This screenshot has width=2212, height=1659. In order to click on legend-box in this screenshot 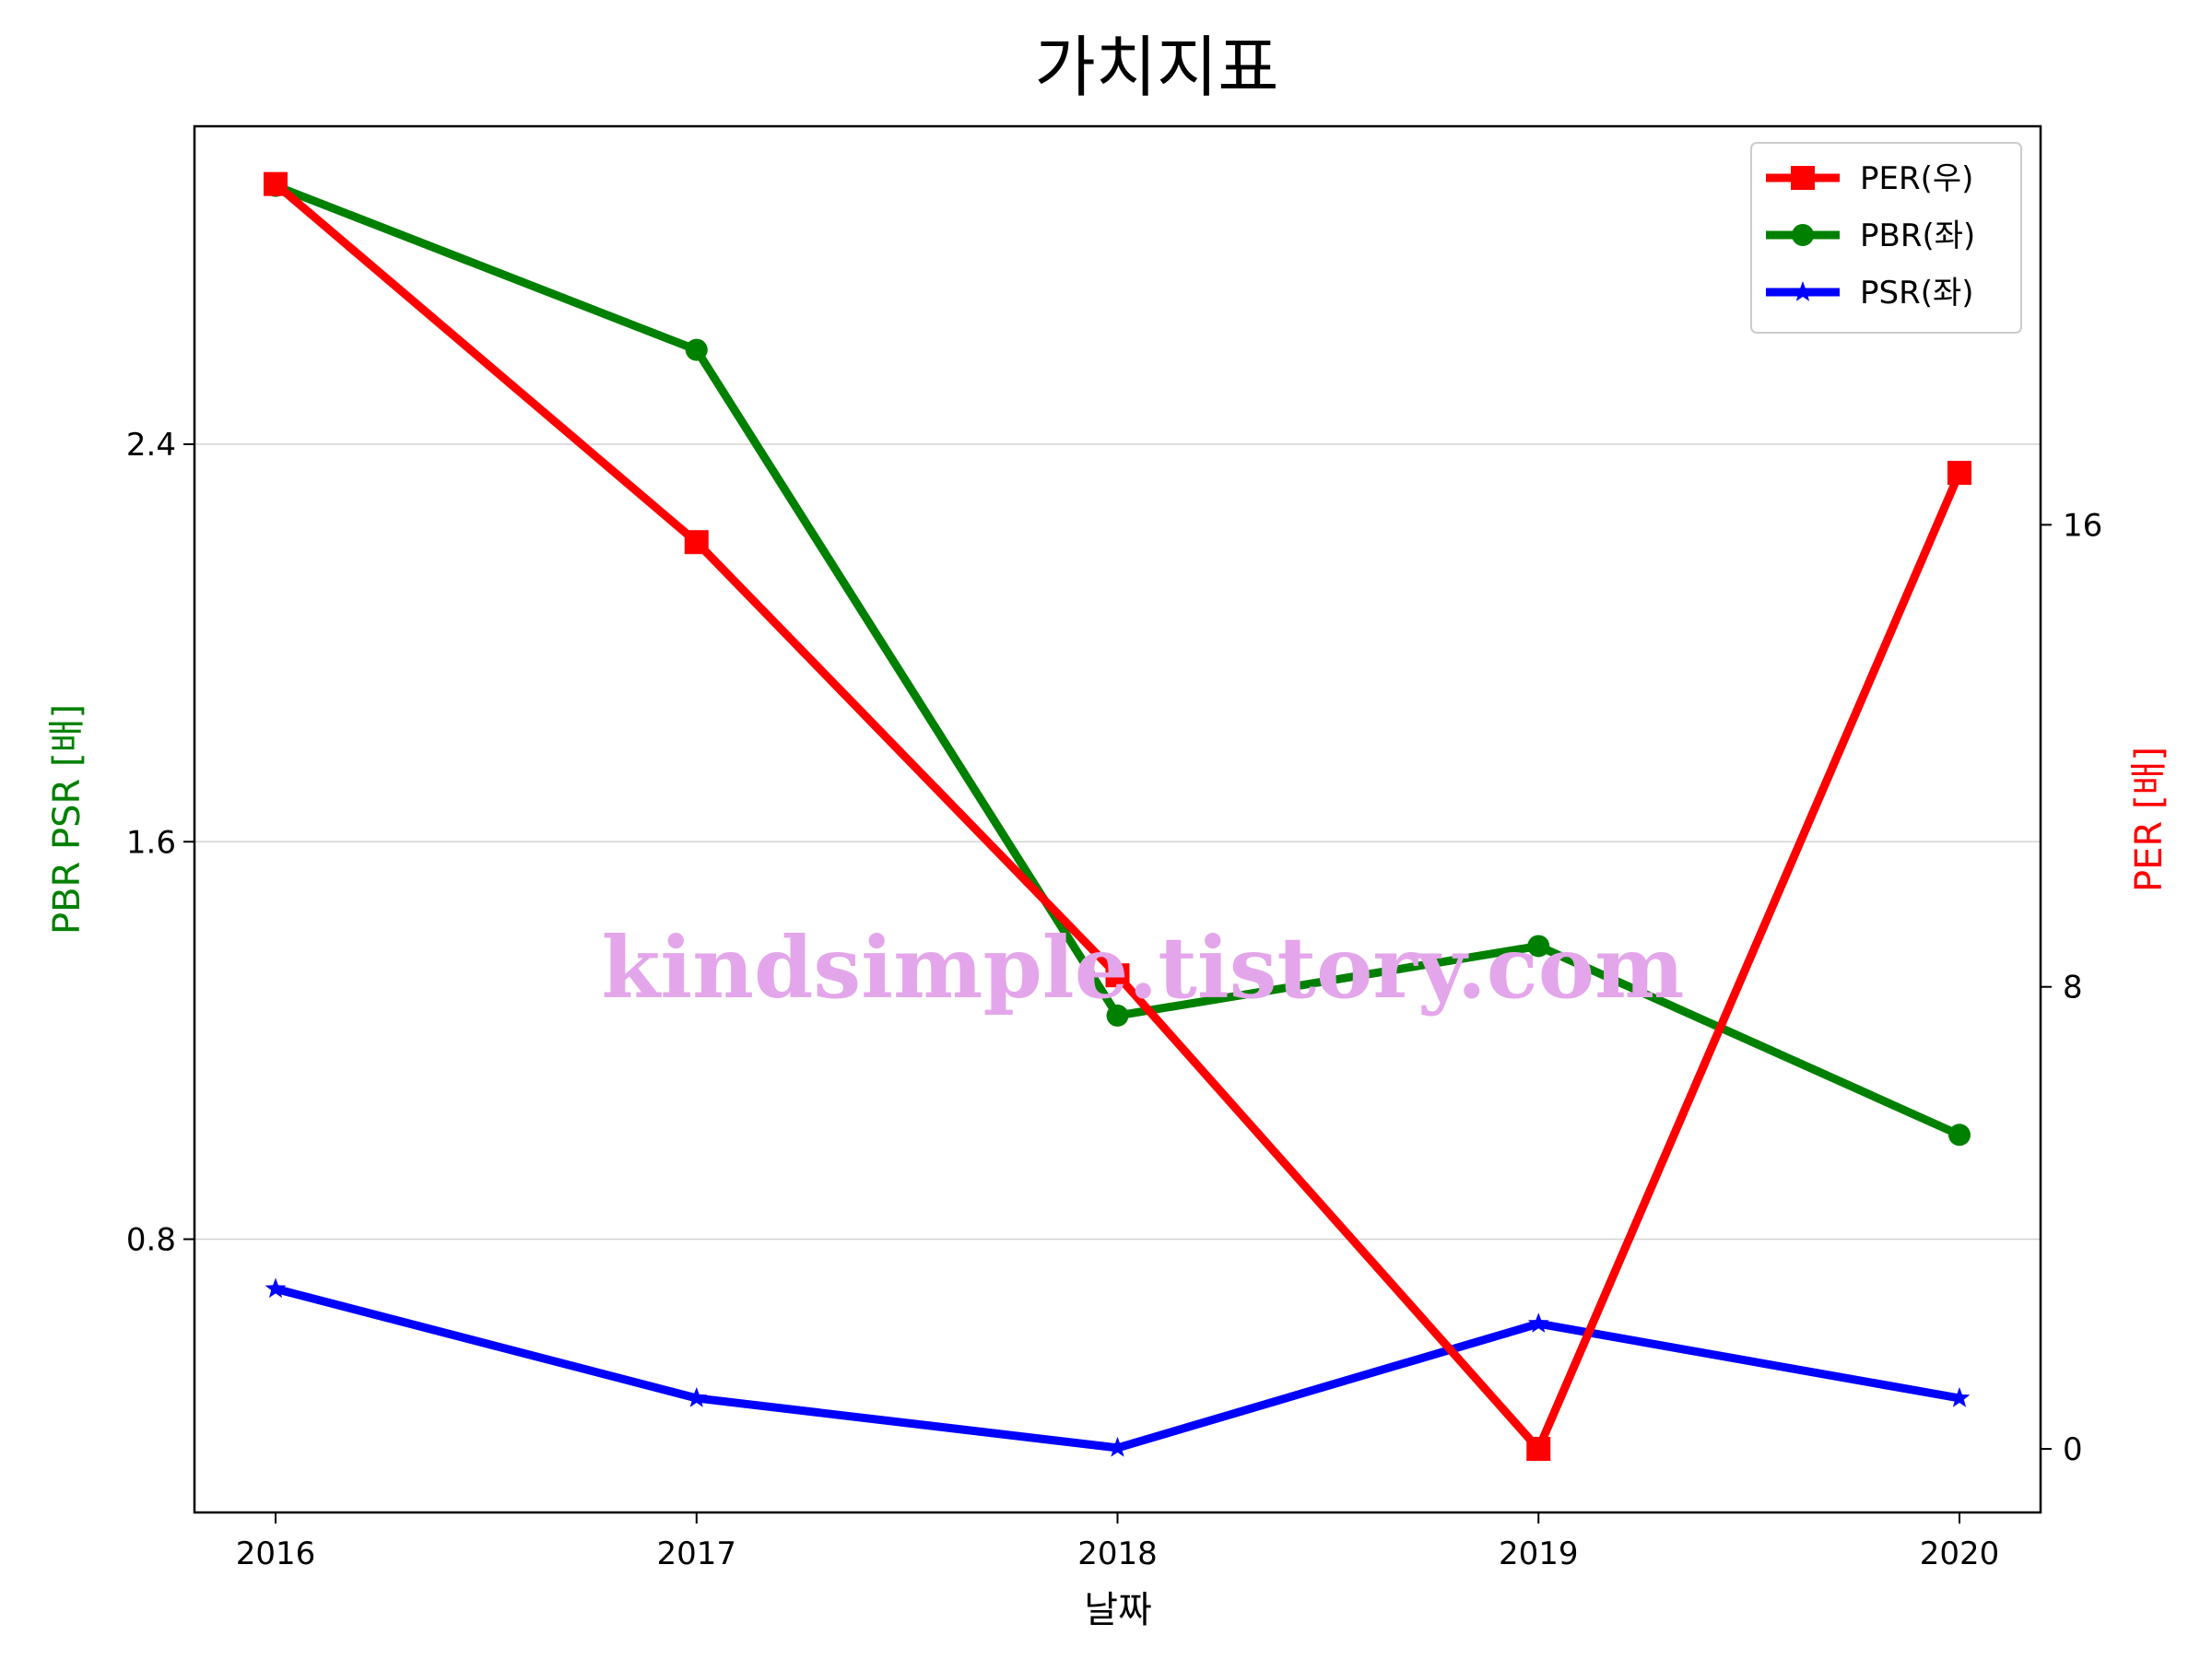, I will do `click(1886, 238)`.